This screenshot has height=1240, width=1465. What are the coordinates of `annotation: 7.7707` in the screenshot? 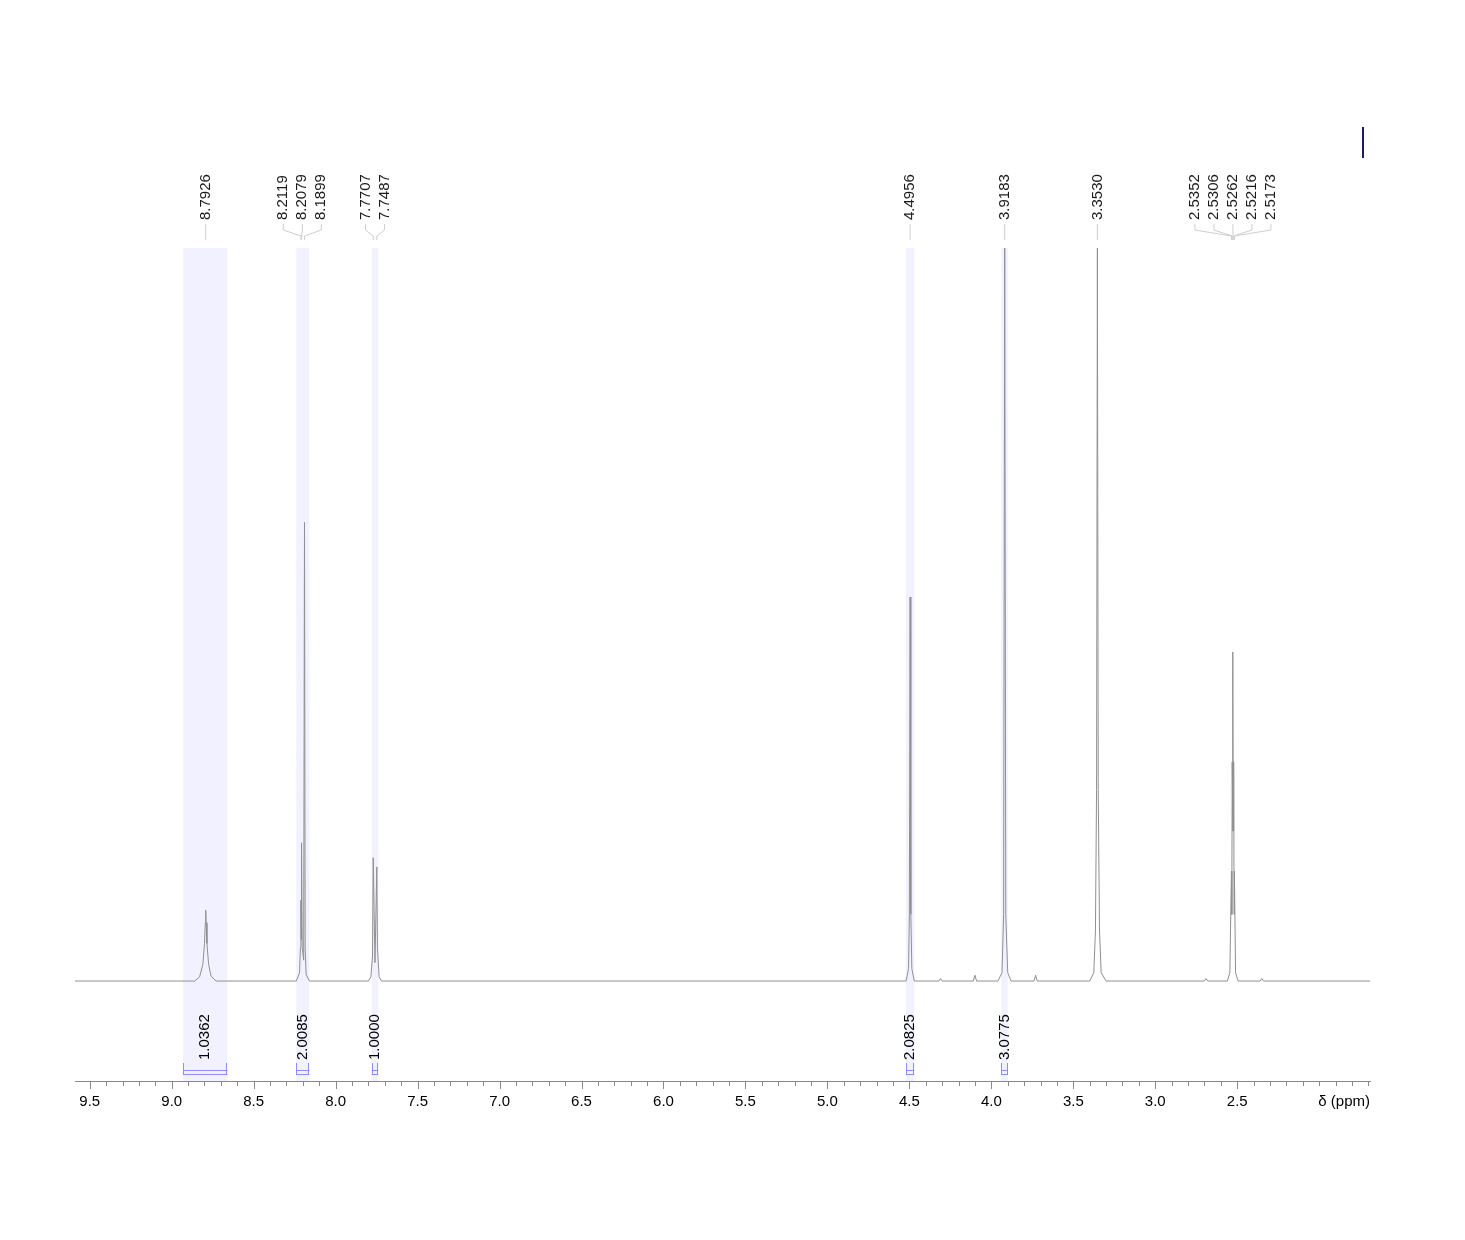 It's located at (364, 197).